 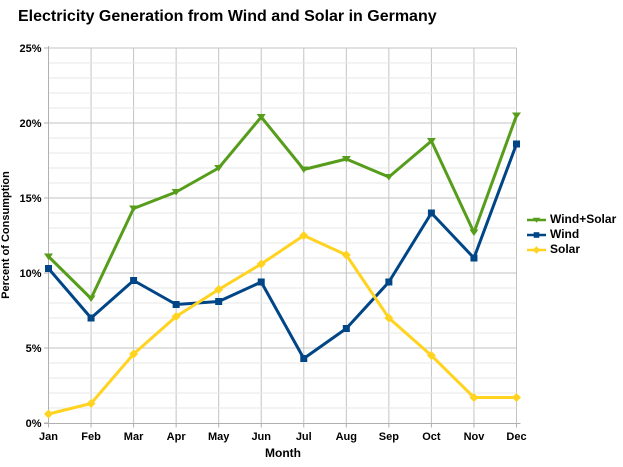 What do you see at coordinates (389, 437) in the screenshot?
I see `x-tick-label: Sep` at bounding box center [389, 437].